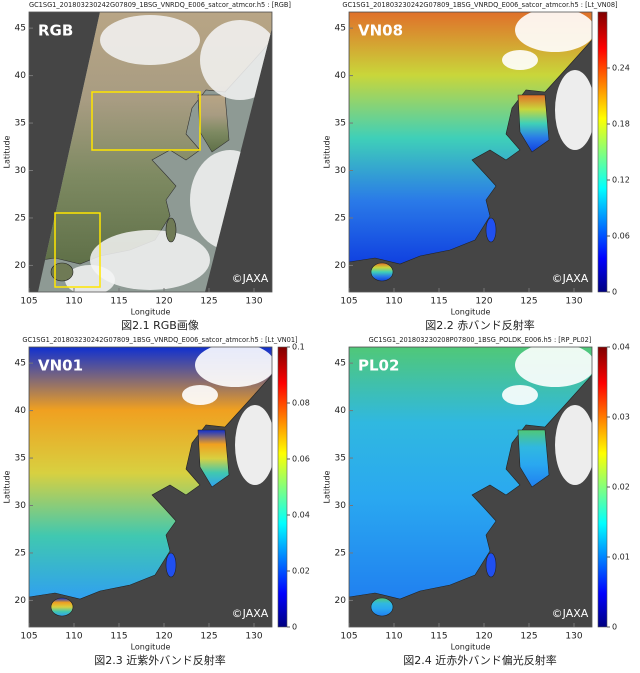  What do you see at coordinates (380, 31) in the screenshot?
I see `band-label: VN08` at bounding box center [380, 31].